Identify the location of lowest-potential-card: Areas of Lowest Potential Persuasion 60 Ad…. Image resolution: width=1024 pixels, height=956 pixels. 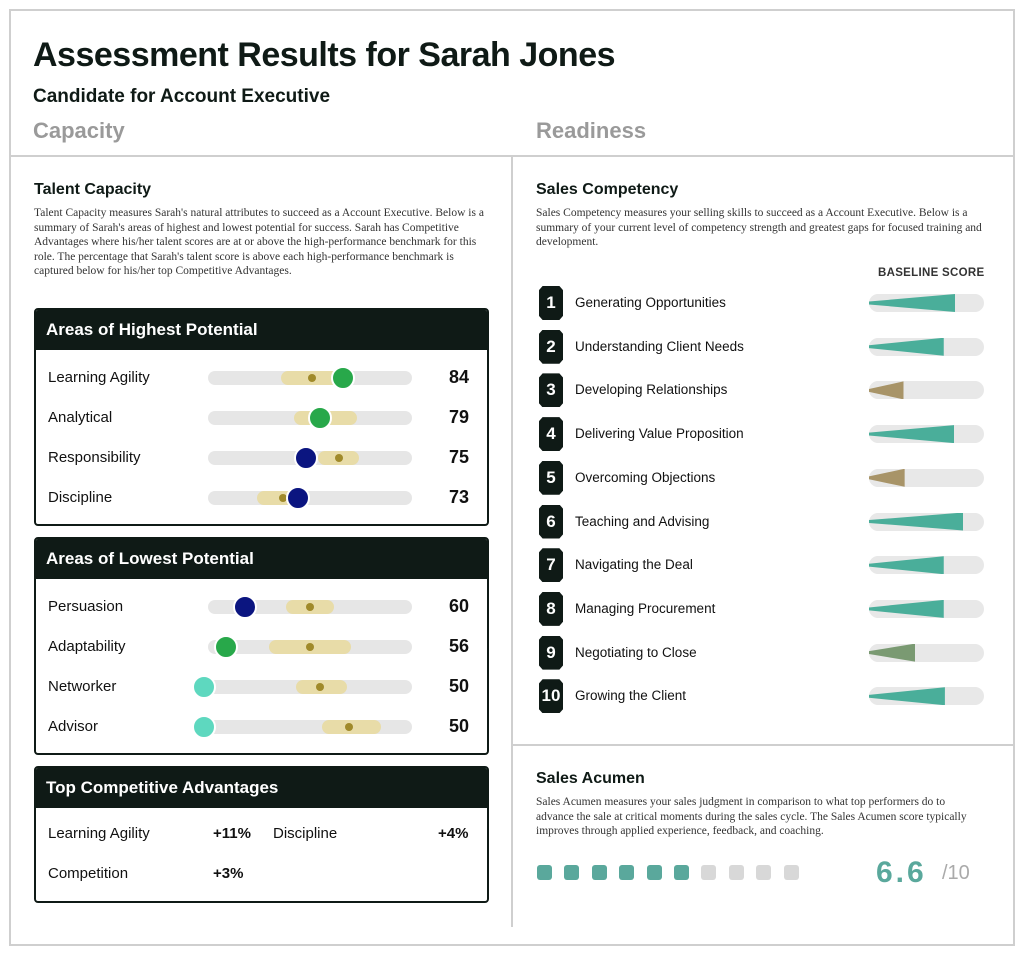
(261, 646).